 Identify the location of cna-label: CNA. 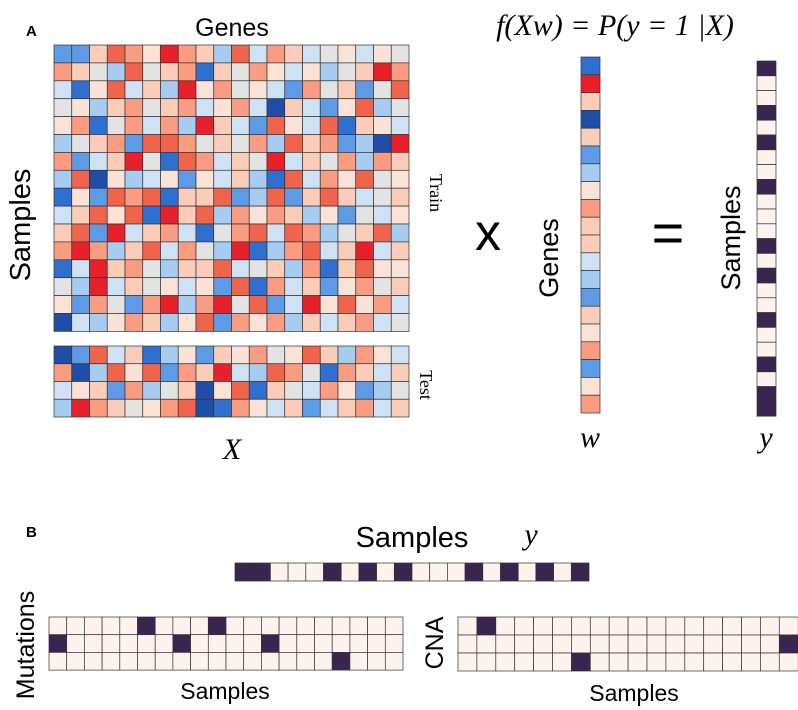
(435, 642).